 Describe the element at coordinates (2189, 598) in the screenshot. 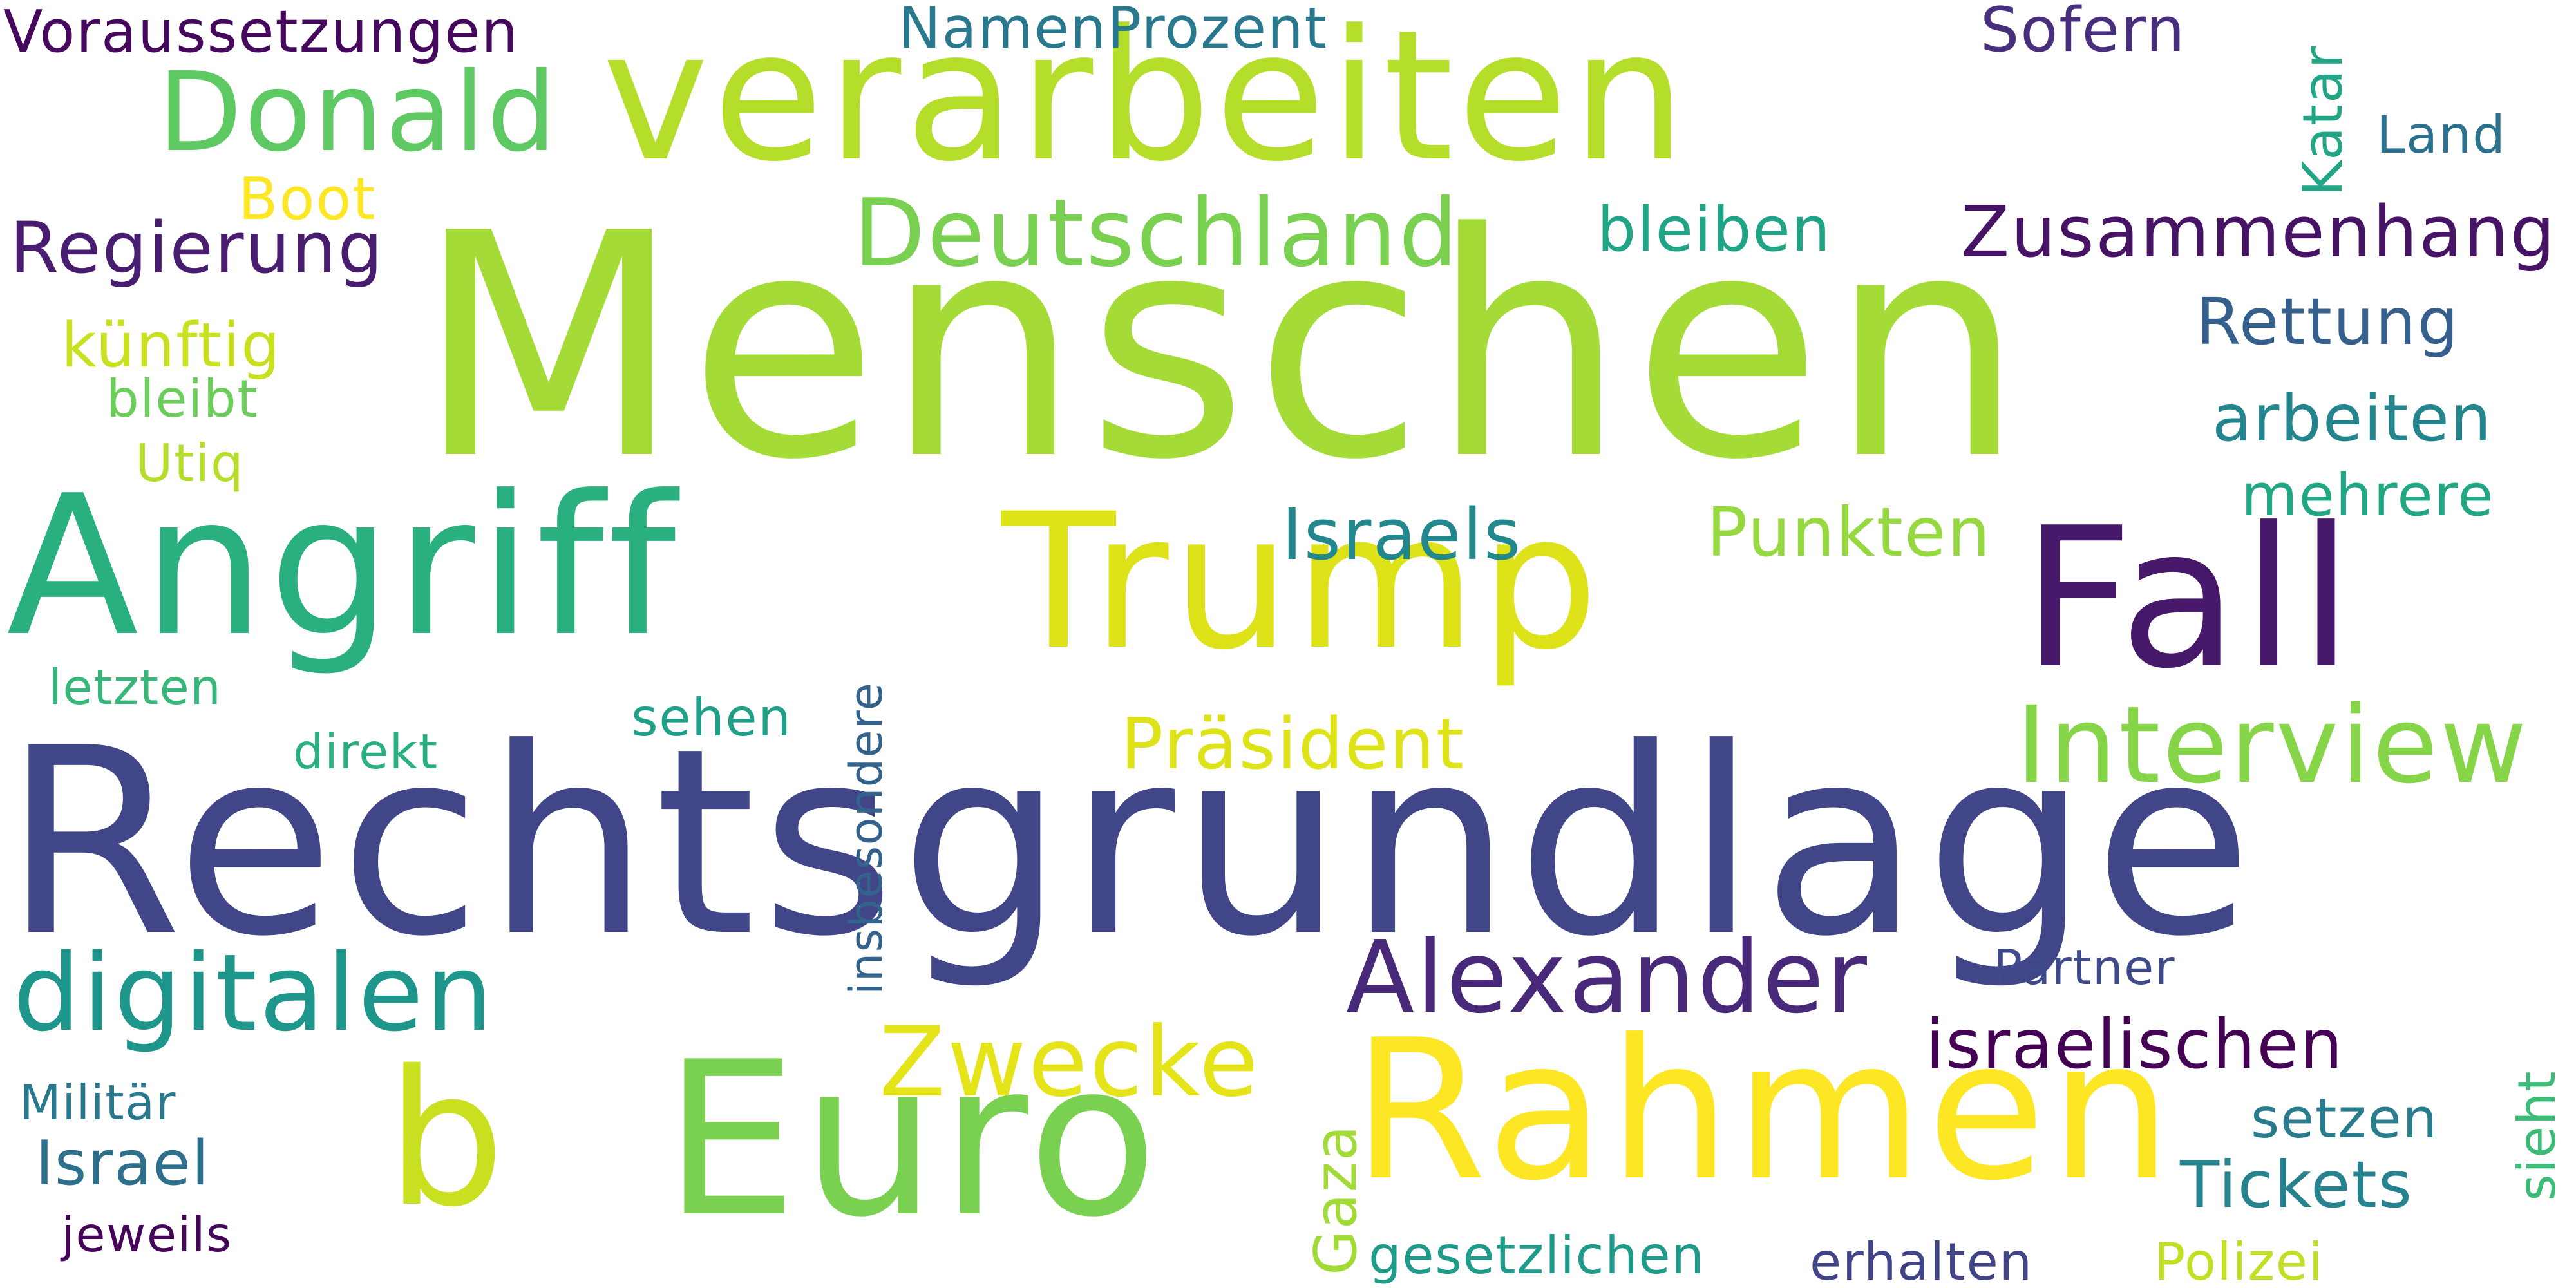

I see `word-fall: Fall` at that location.